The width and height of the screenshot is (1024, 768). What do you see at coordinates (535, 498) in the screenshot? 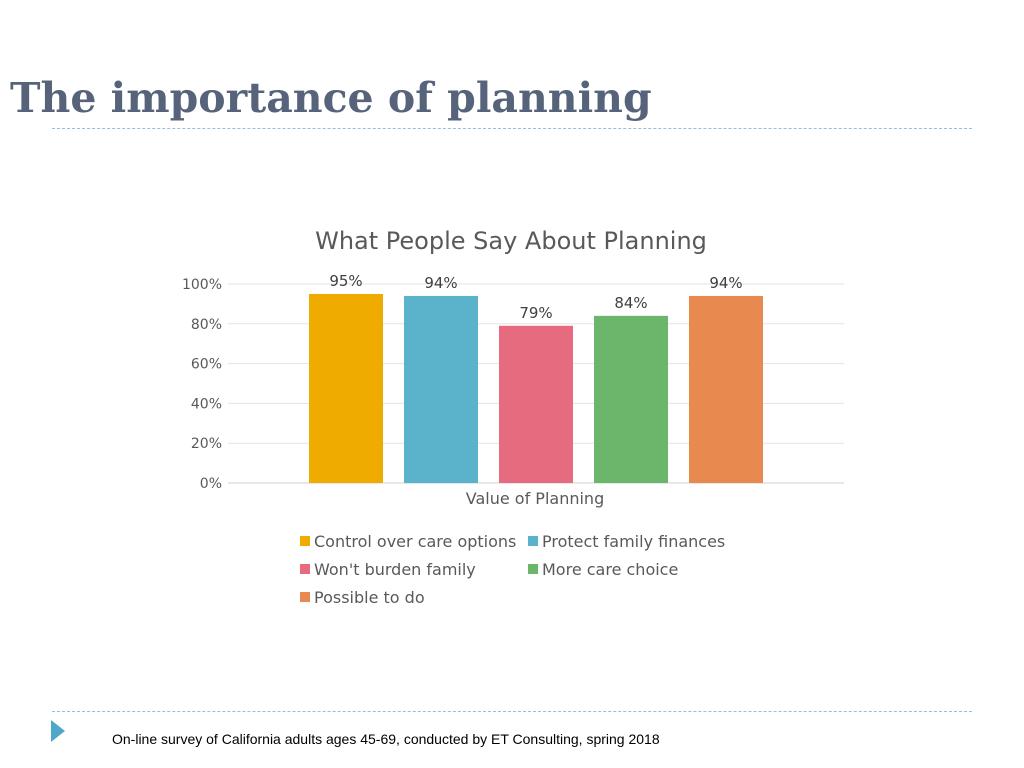
I see `x-axis-label: Value of Planning` at bounding box center [535, 498].